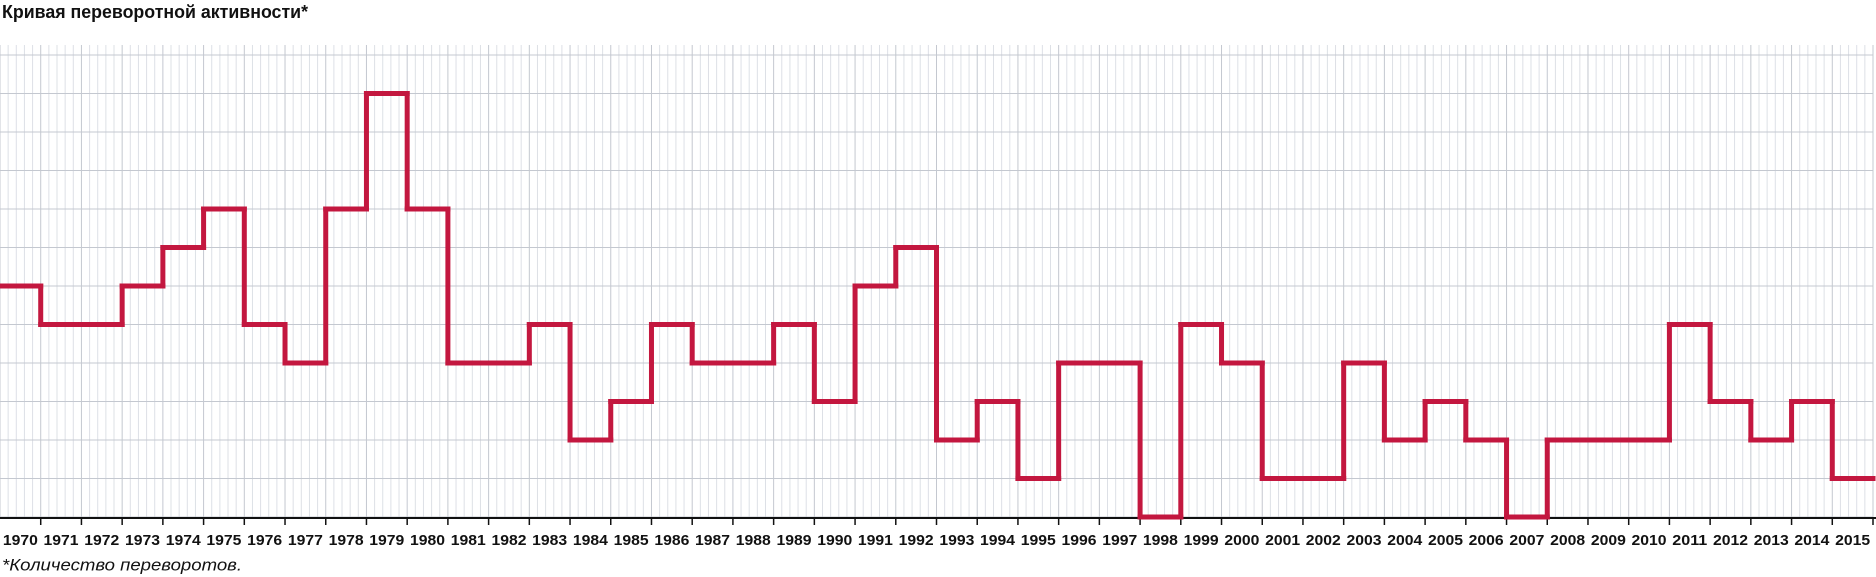  I want to click on x-tick-label: 1979, so click(386, 540).